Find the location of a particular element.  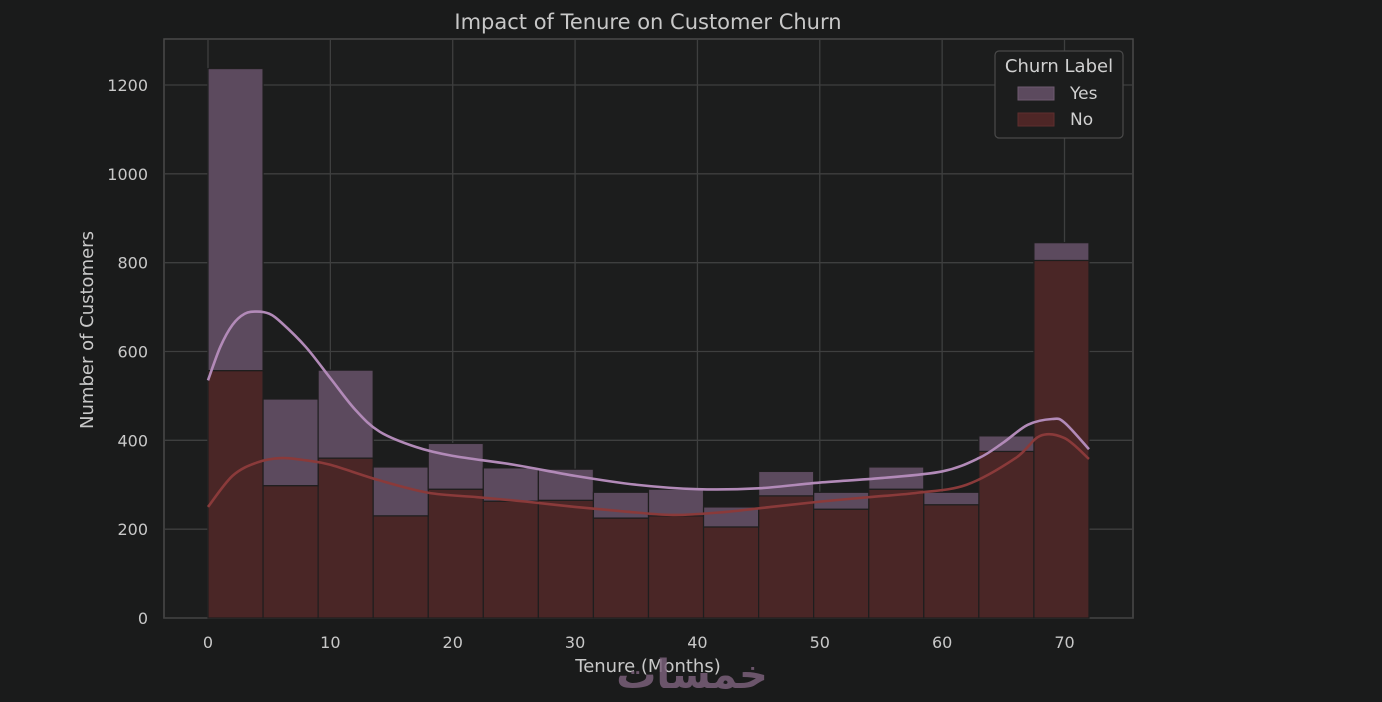

x-tick-label-6: 60 is located at coordinates (942, 642).